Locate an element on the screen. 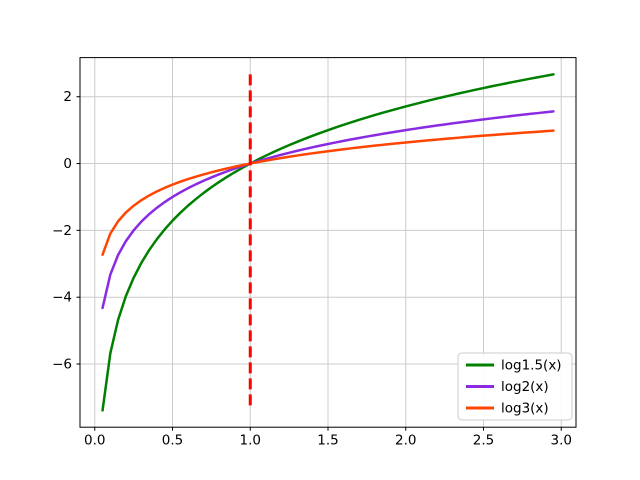 The height and width of the screenshot is (480, 640). y-tick-label: 0 is located at coordinates (67, 164).